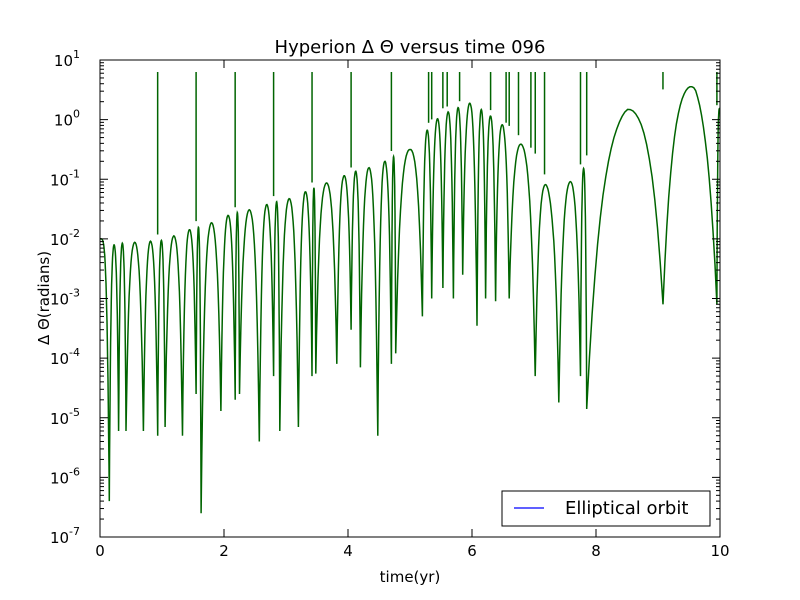  I want to click on x-tick-labels: 0 2 4 6 8 10, so click(412, 551).